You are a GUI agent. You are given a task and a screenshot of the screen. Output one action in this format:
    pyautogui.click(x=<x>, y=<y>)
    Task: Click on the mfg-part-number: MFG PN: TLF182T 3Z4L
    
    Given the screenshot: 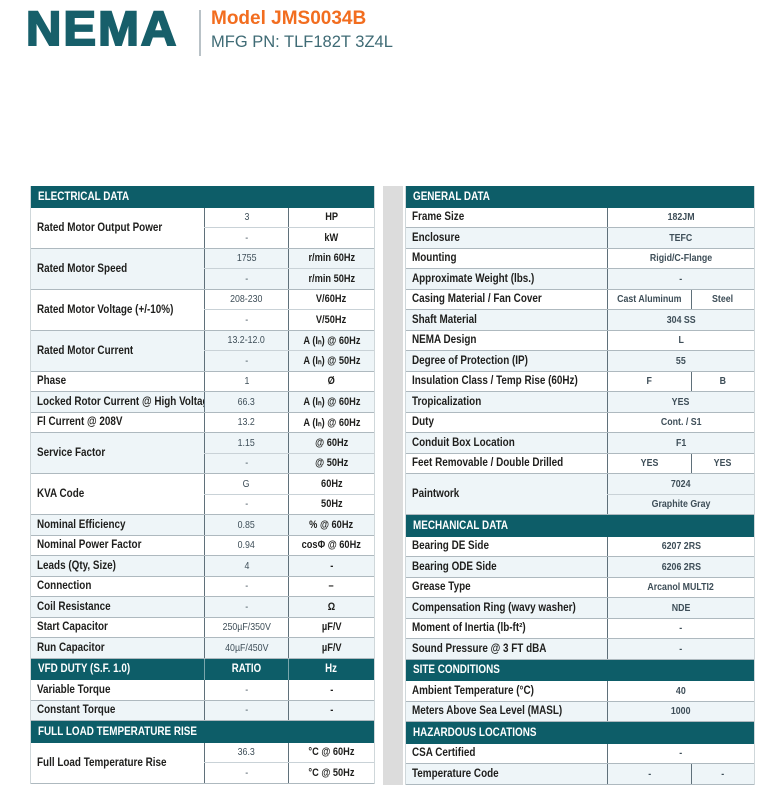 What is the action you would take?
    pyautogui.click(x=302, y=42)
    